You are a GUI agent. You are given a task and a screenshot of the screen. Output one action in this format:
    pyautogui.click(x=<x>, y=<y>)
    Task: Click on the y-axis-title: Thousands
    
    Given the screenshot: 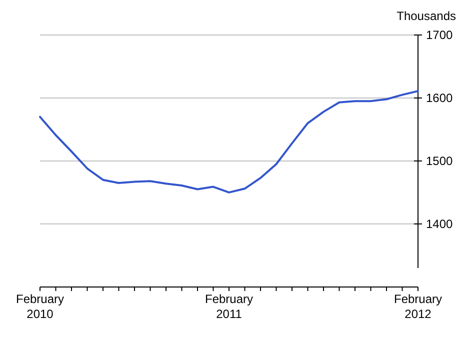 What is the action you would take?
    pyautogui.click(x=426, y=16)
    